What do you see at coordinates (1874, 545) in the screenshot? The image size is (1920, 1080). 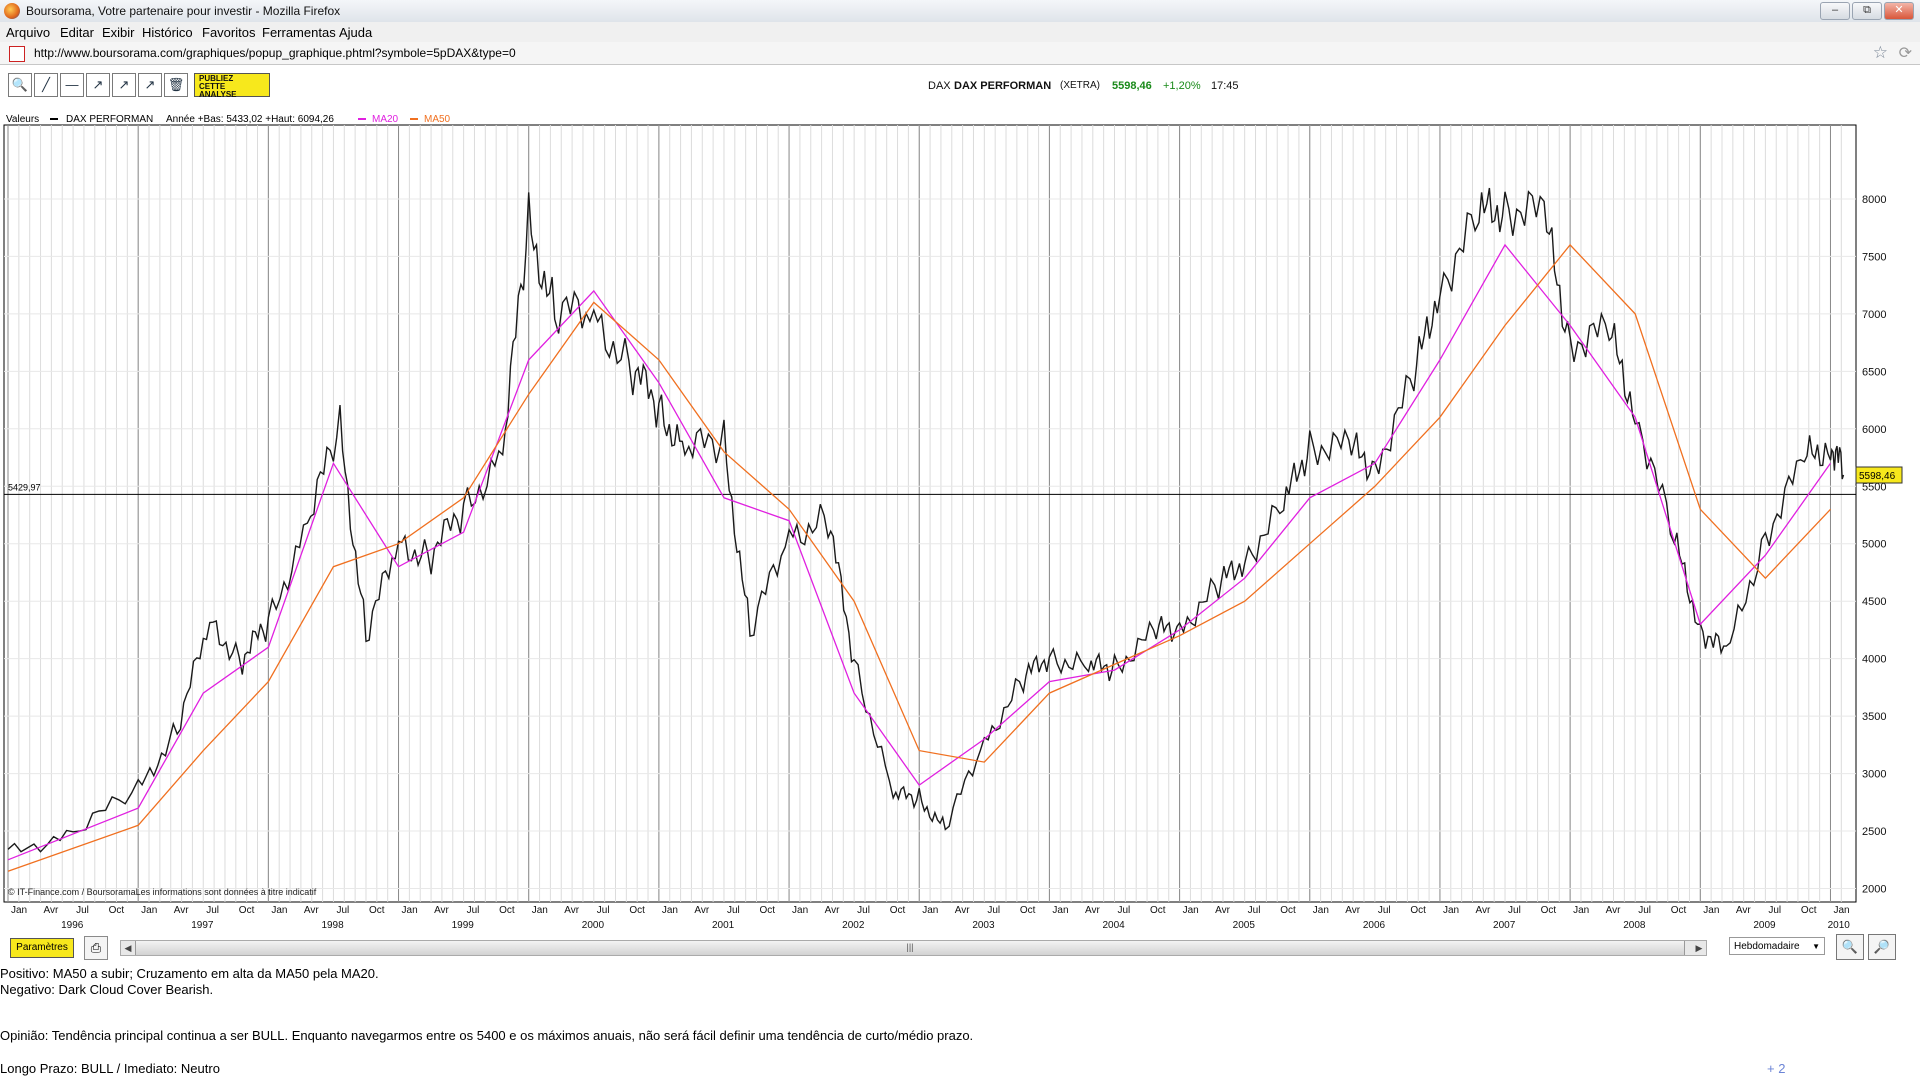 I see `y-tick-label: 5000` at bounding box center [1874, 545].